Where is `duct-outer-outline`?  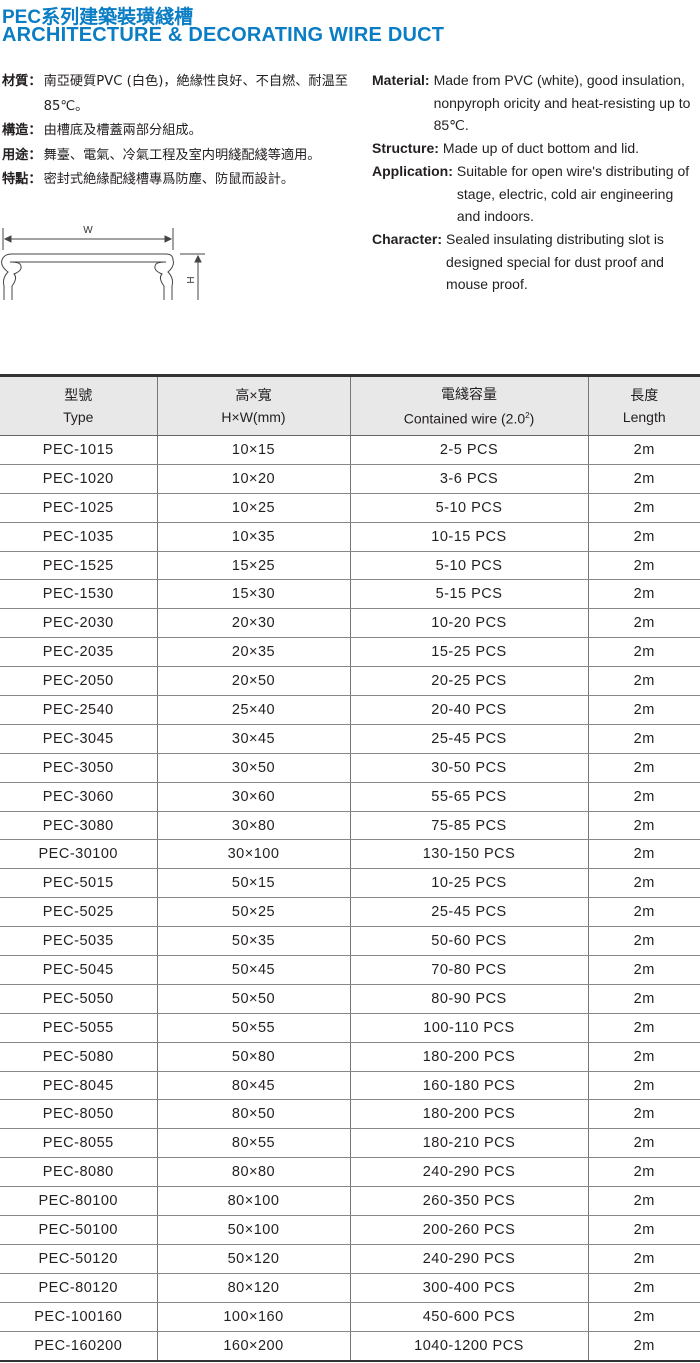
duct-outer-outline is located at coordinates (87, 276).